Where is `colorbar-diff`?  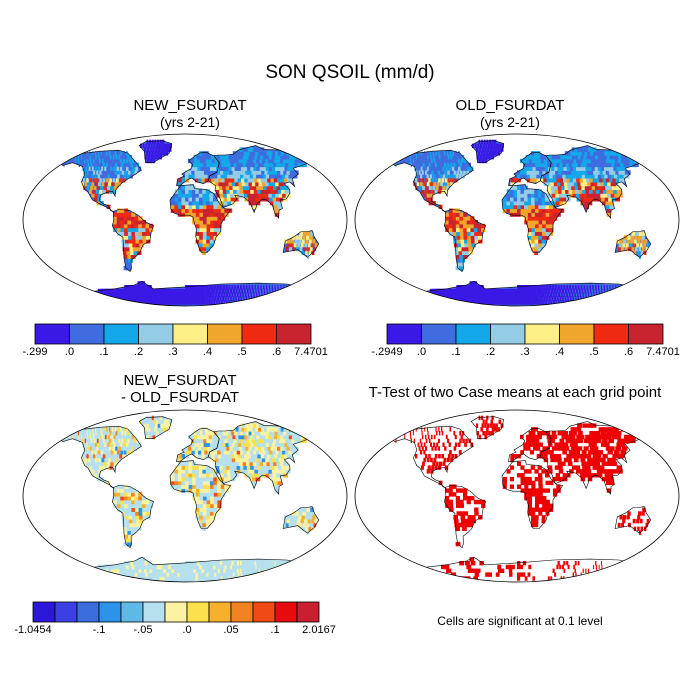
colorbar-diff is located at coordinates (176, 612).